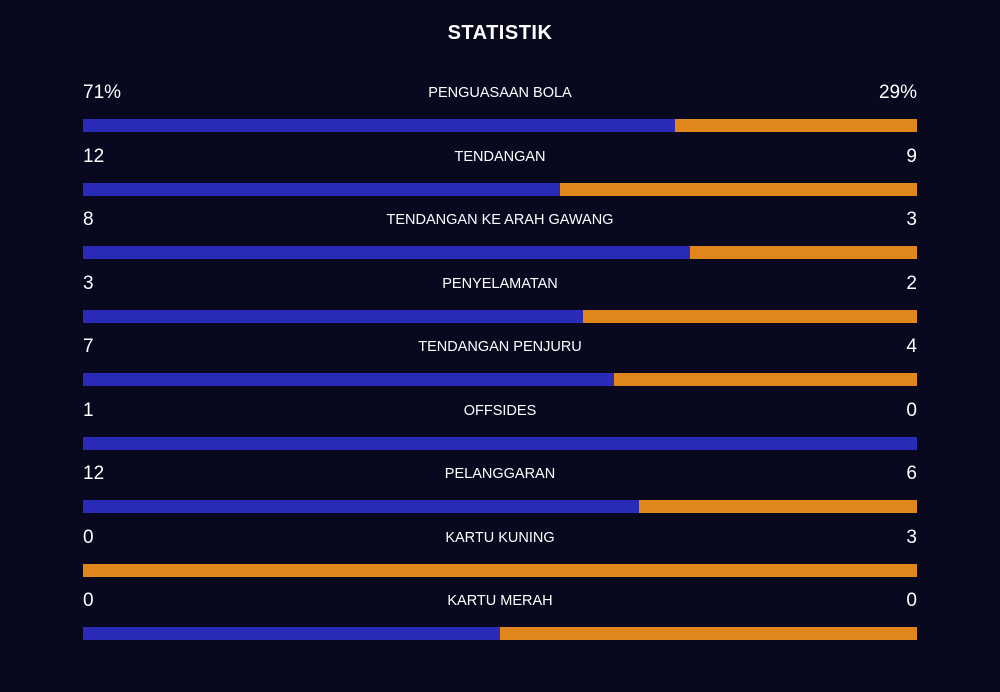  What do you see at coordinates (88, 410) in the screenshot?
I see `home-value: 1` at bounding box center [88, 410].